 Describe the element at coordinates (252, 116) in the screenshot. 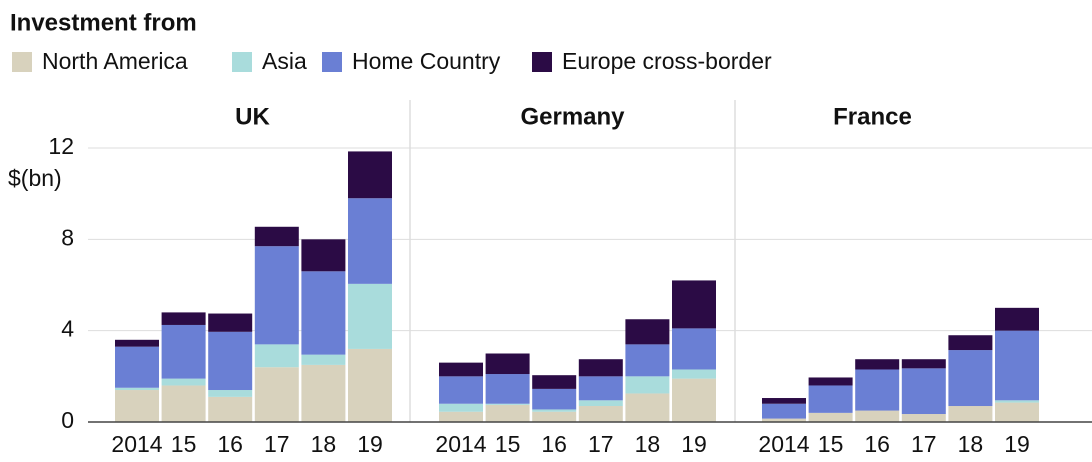

I see `panel-title: UK` at that location.